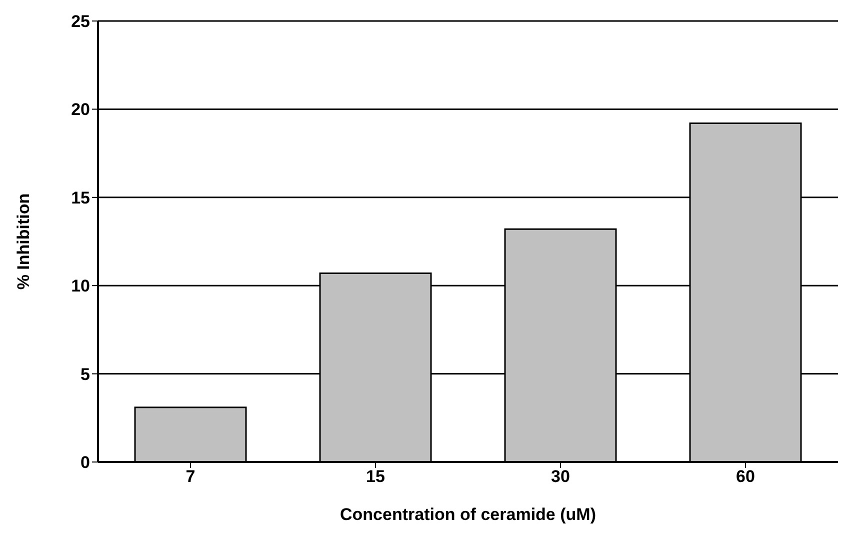 The image size is (846, 540). Describe the element at coordinates (80, 286) in the screenshot. I see `y-tick-label: 10` at that location.